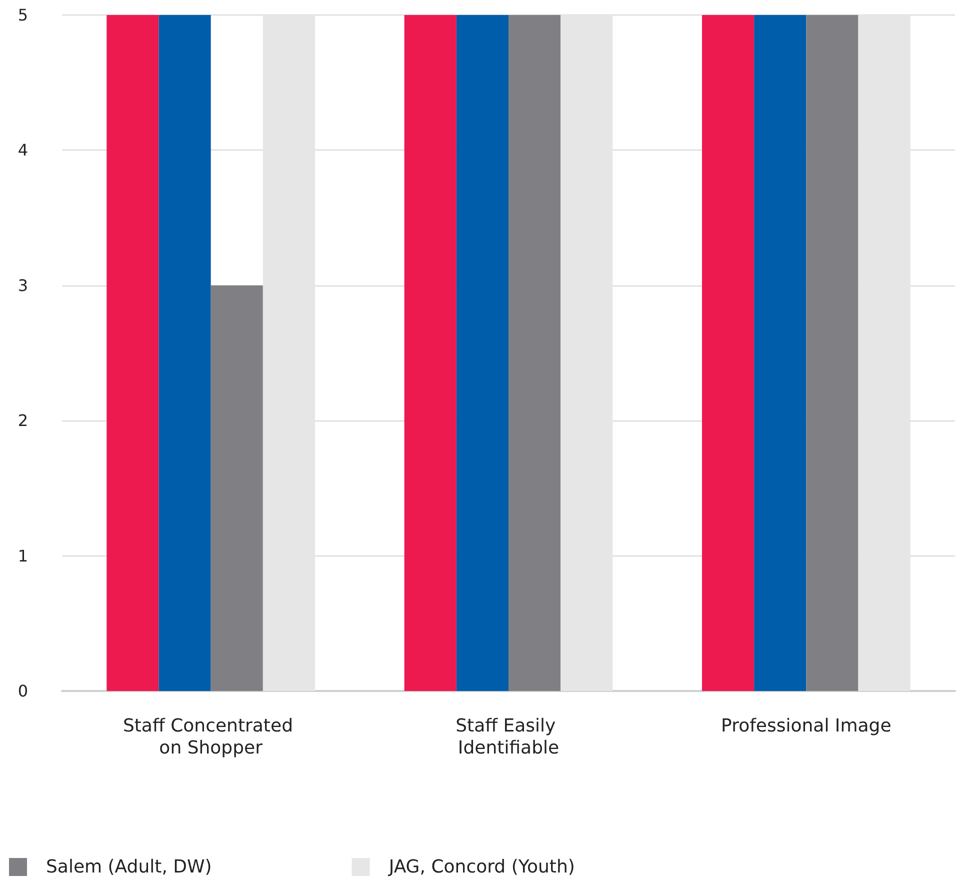 The width and height of the screenshot is (957, 883). What do you see at coordinates (806, 726) in the screenshot?
I see `x-tick-label: Professional Image` at bounding box center [806, 726].